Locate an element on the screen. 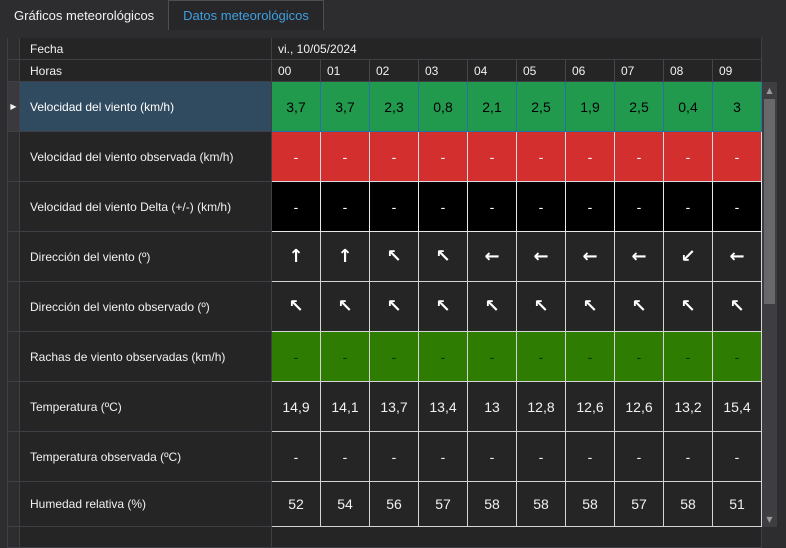 This screenshot has height=548, width=786. data-cell: 13 is located at coordinates (492, 407).